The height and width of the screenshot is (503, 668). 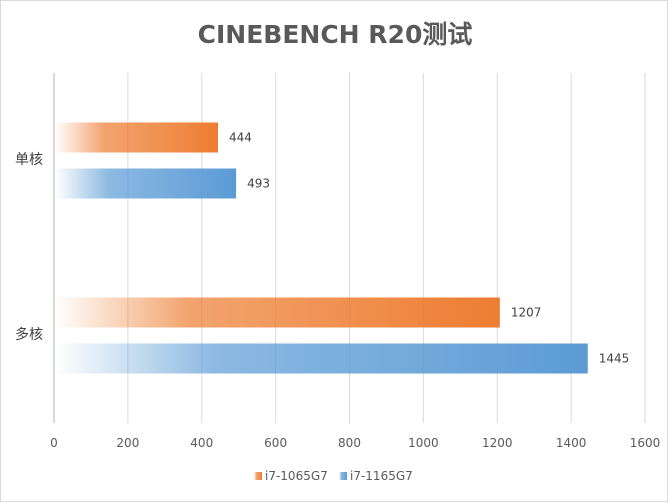 I want to click on x-tick-label: 200, so click(x=127, y=443).